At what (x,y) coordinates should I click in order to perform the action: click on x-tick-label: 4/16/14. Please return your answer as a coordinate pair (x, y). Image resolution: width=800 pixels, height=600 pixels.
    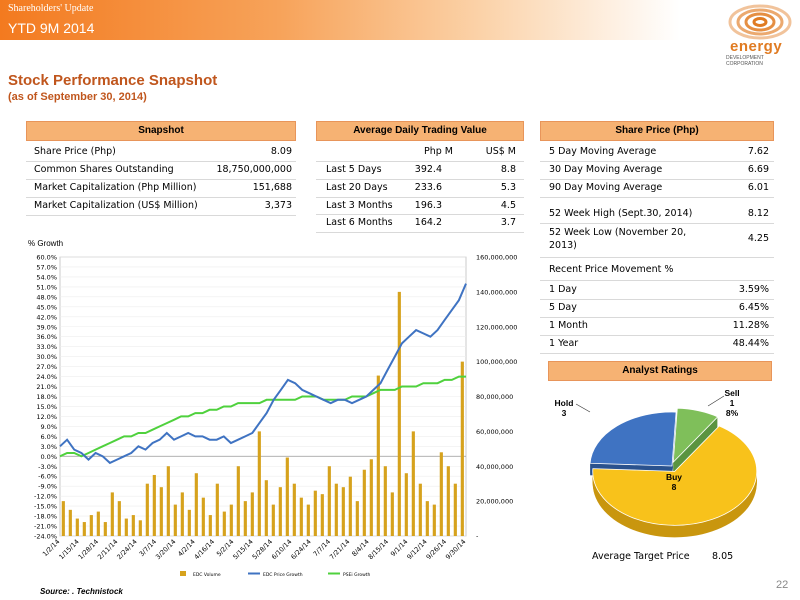
    Looking at the image, I should click on (204, 549).